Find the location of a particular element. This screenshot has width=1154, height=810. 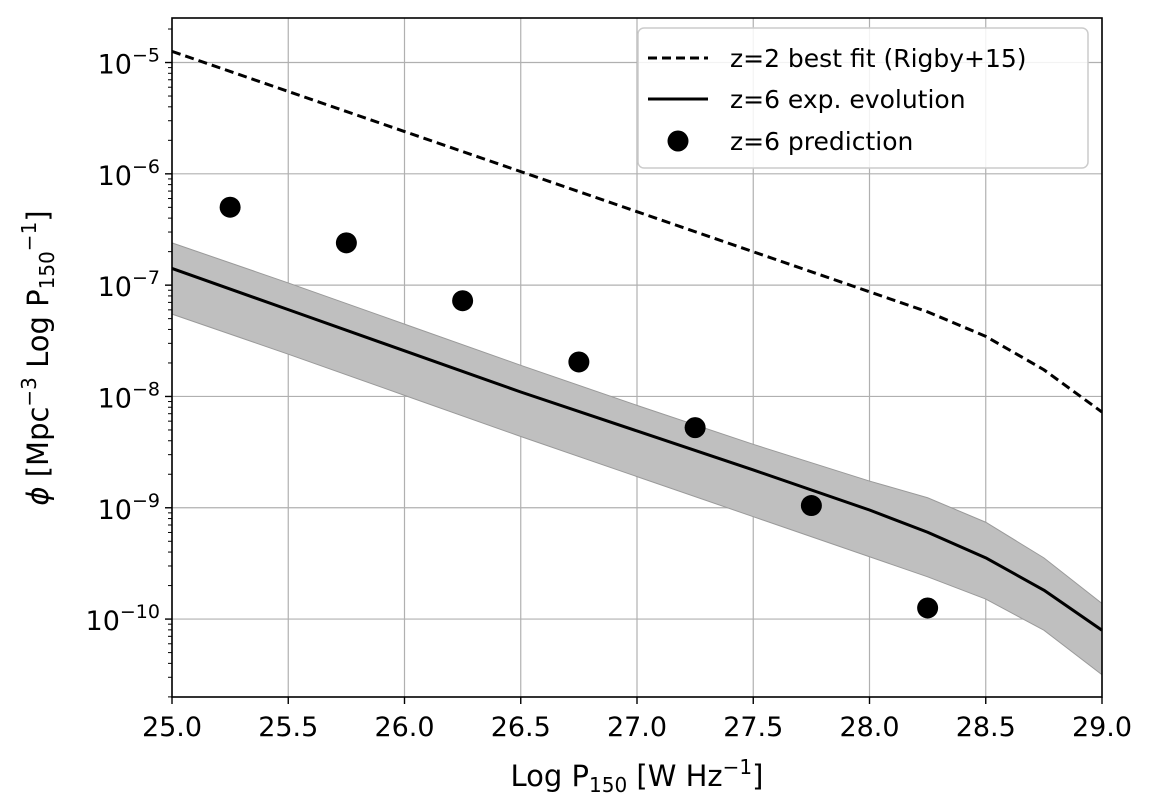

legend-box is located at coordinates (863, 98).